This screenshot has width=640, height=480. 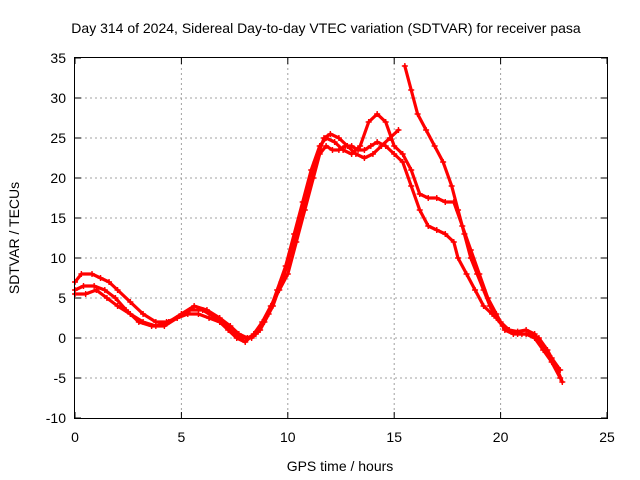 I want to click on y-tick-label: 30, so click(x=58, y=98).